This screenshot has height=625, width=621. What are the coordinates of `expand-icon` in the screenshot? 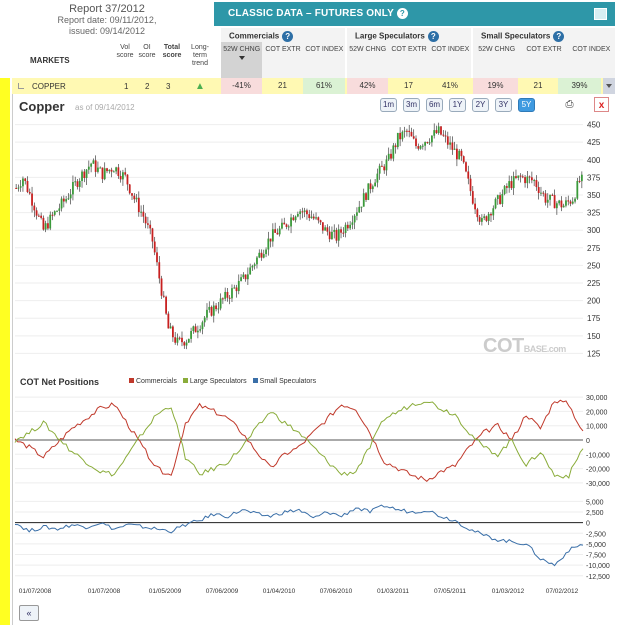 It's located at (21, 86).